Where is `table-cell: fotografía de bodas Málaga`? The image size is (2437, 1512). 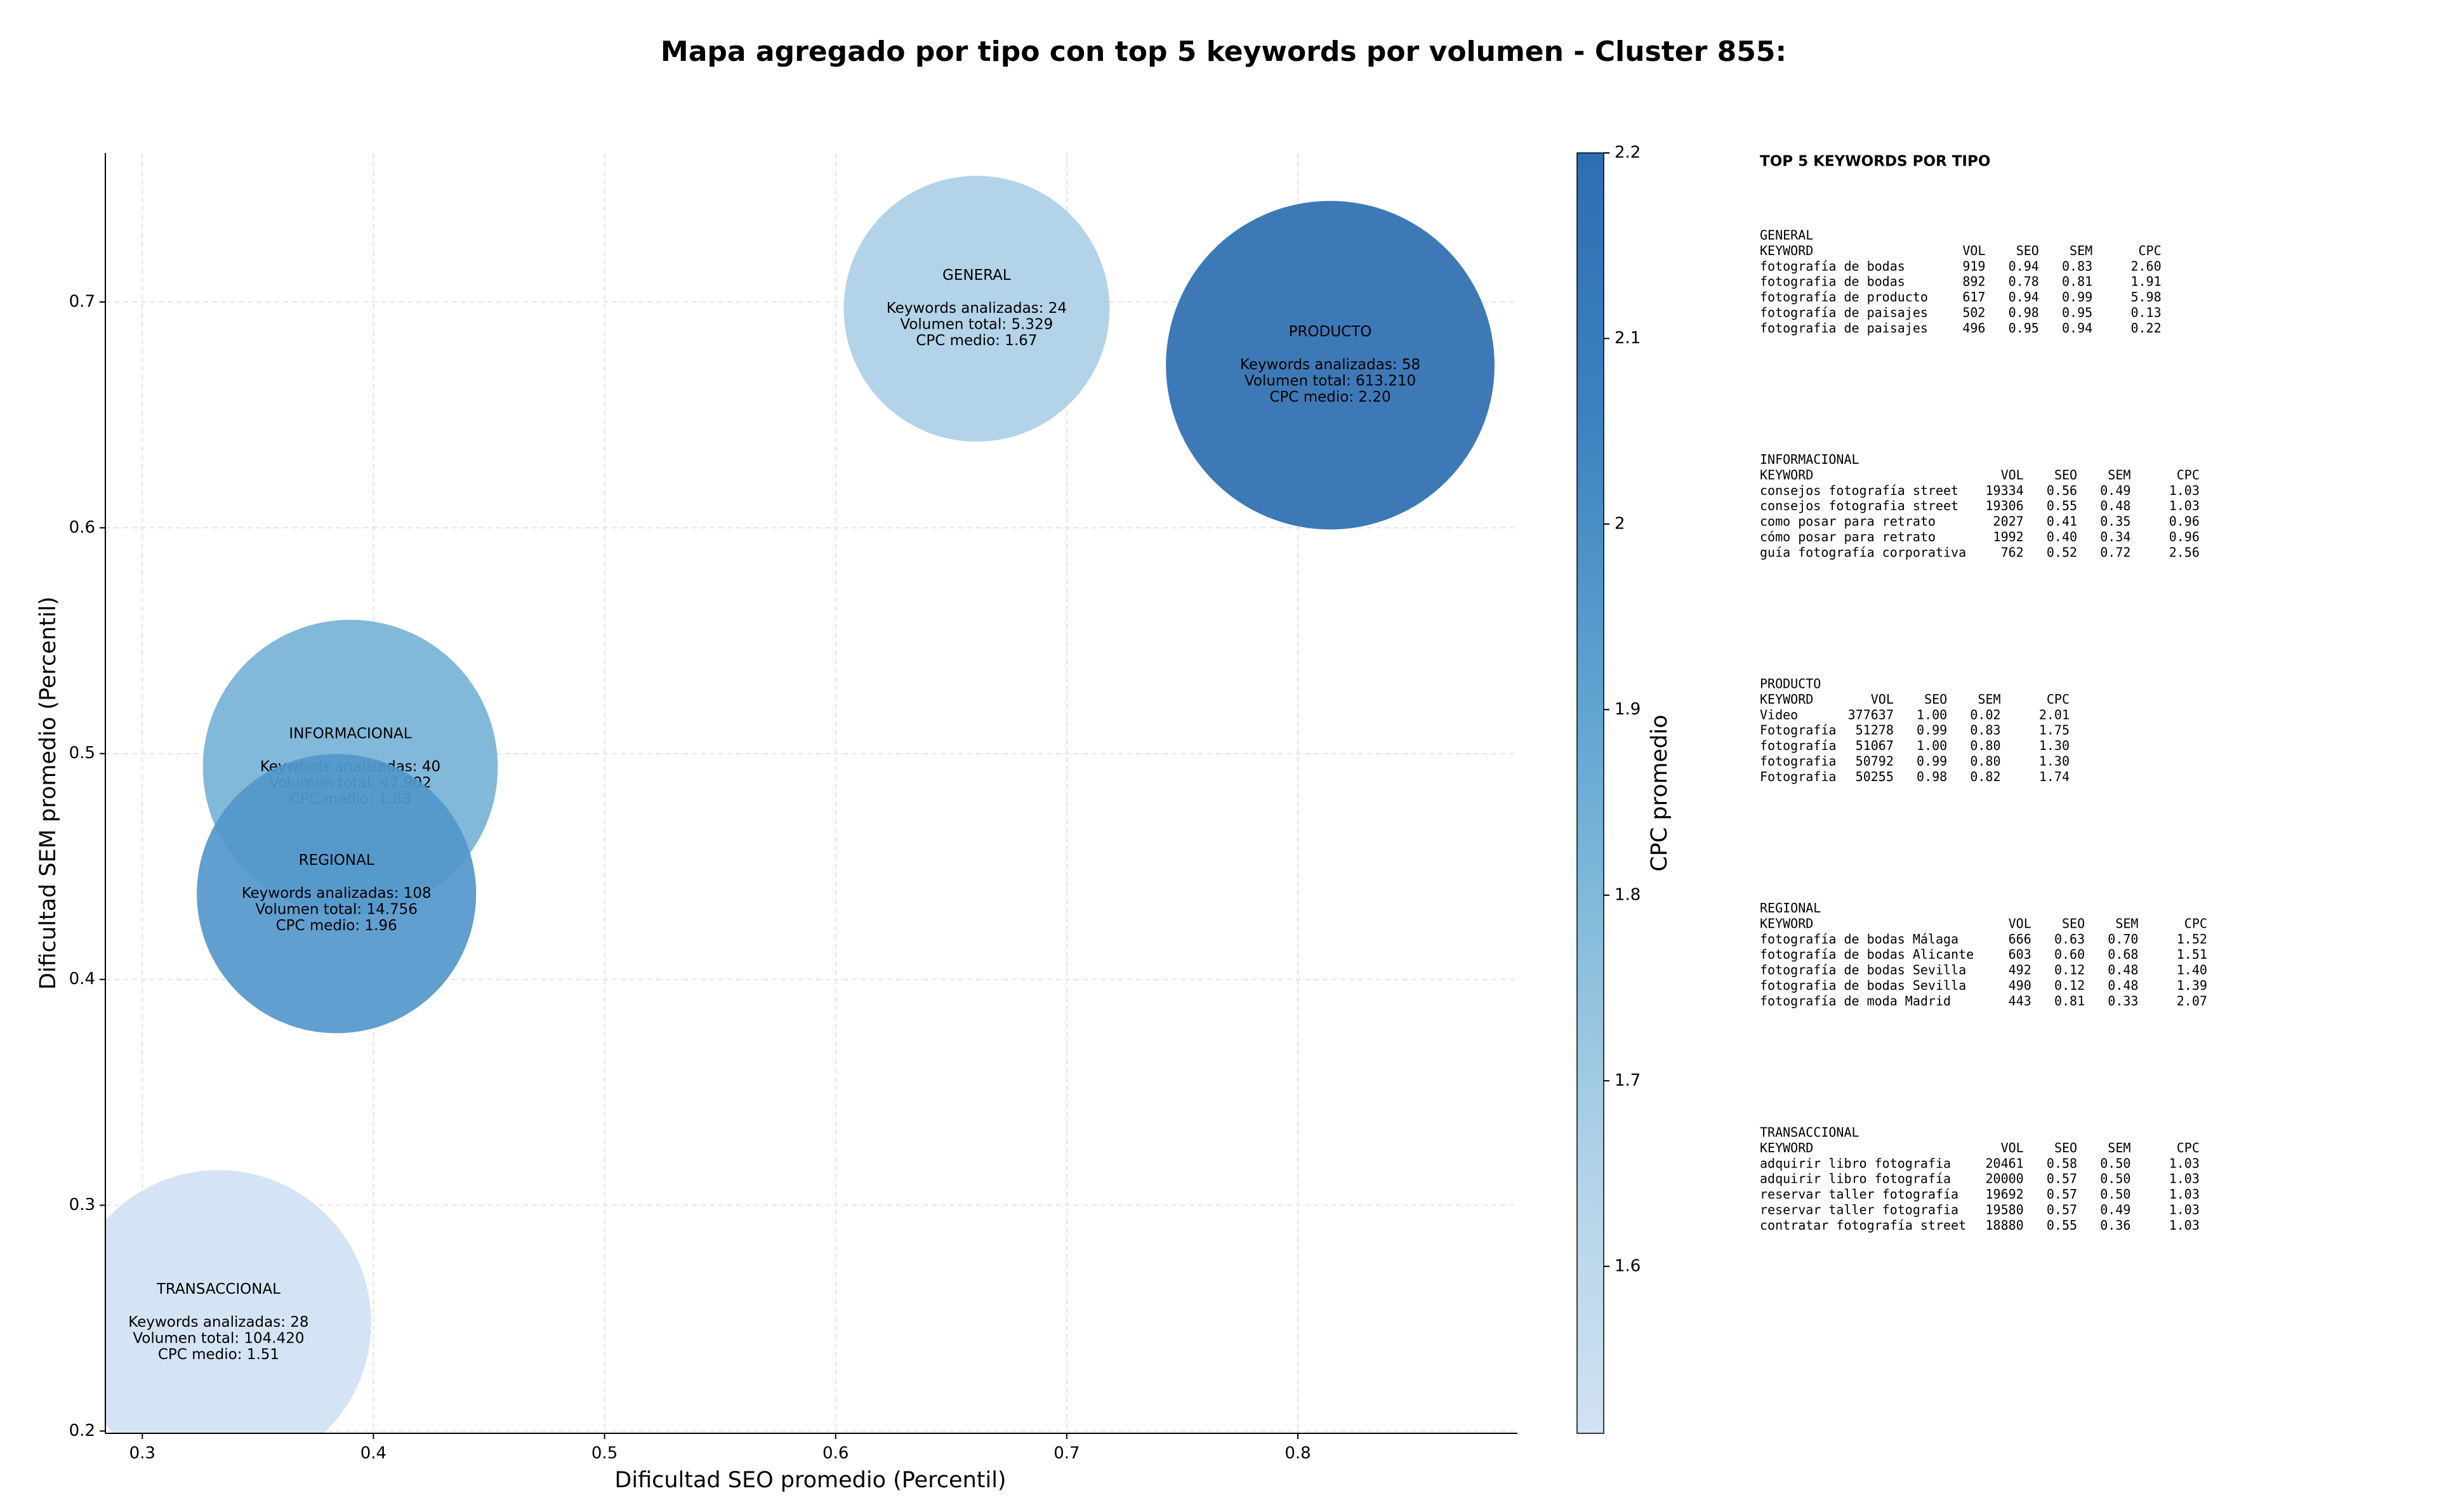 table-cell: fotografía de bodas Málaga is located at coordinates (1859, 939).